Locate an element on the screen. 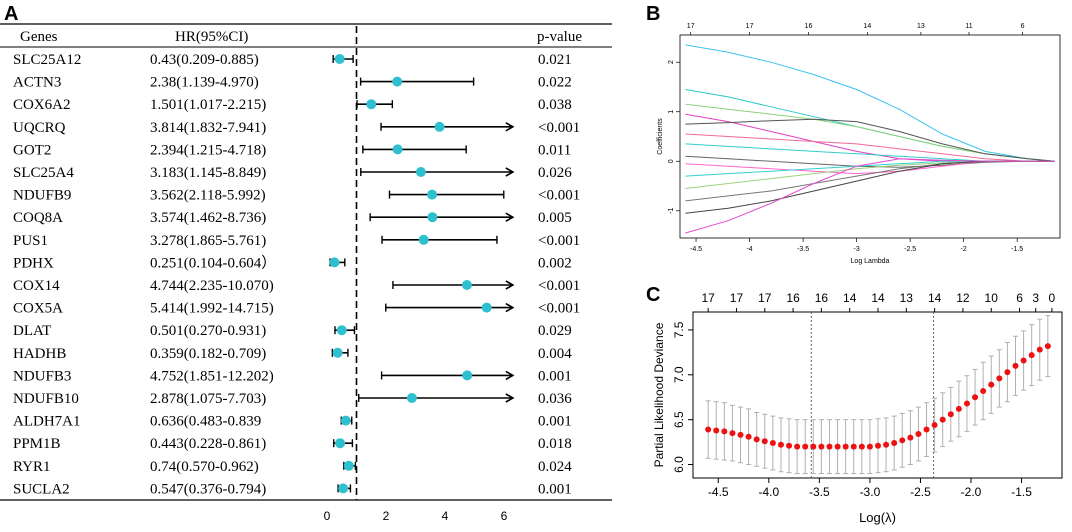  y-tick-label: -1 is located at coordinates (671, 211).